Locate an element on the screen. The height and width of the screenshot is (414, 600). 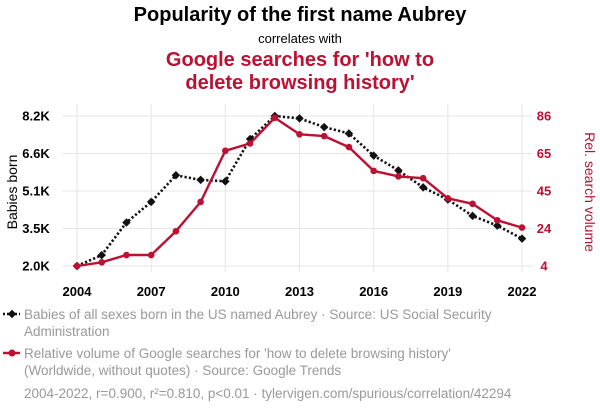
y-left-tick-label: 6.6K is located at coordinates (36, 153).